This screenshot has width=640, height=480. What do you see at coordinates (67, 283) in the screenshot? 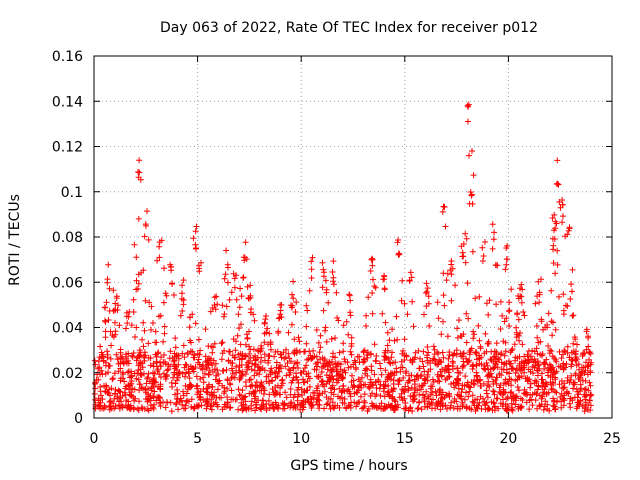
I see `y-tick-label: 0.06` at bounding box center [67, 283].